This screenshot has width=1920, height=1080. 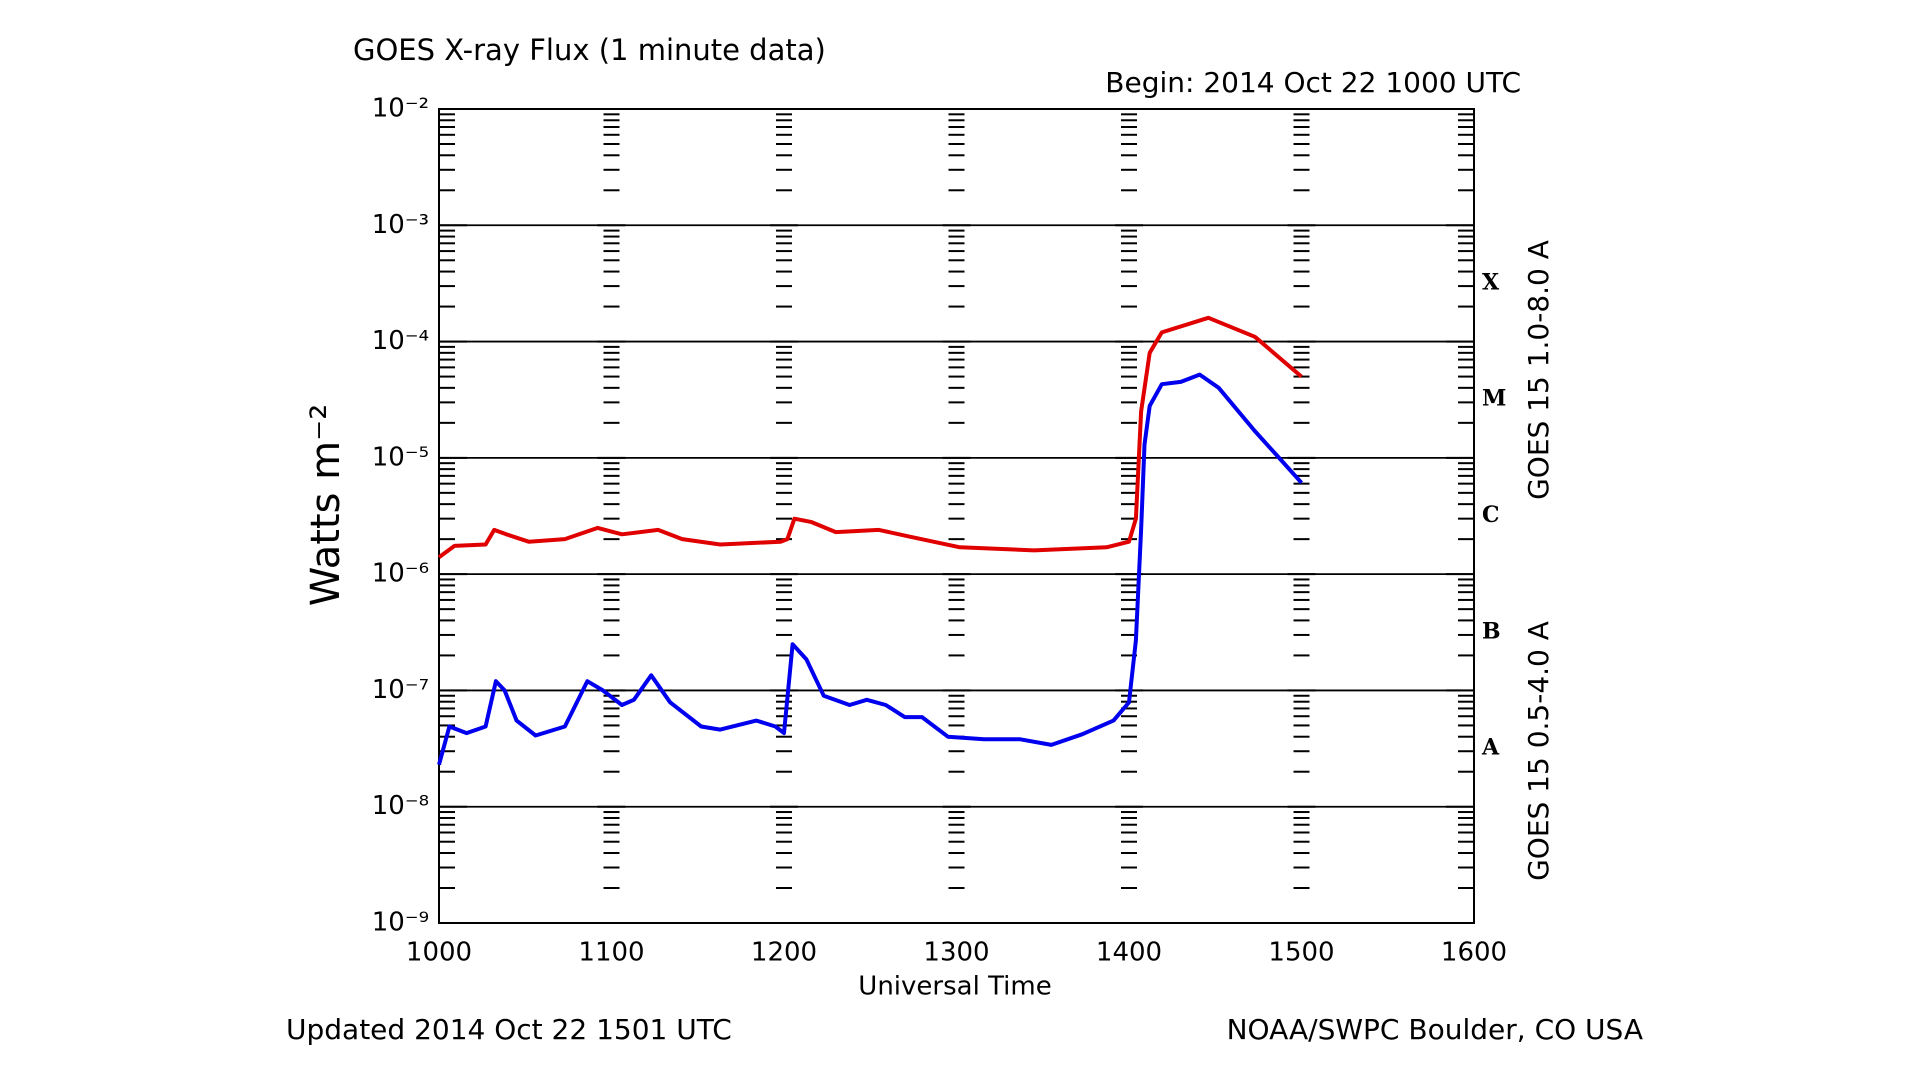 What do you see at coordinates (1491, 515) in the screenshot?
I see `flare-class-label: C` at bounding box center [1491, 515].